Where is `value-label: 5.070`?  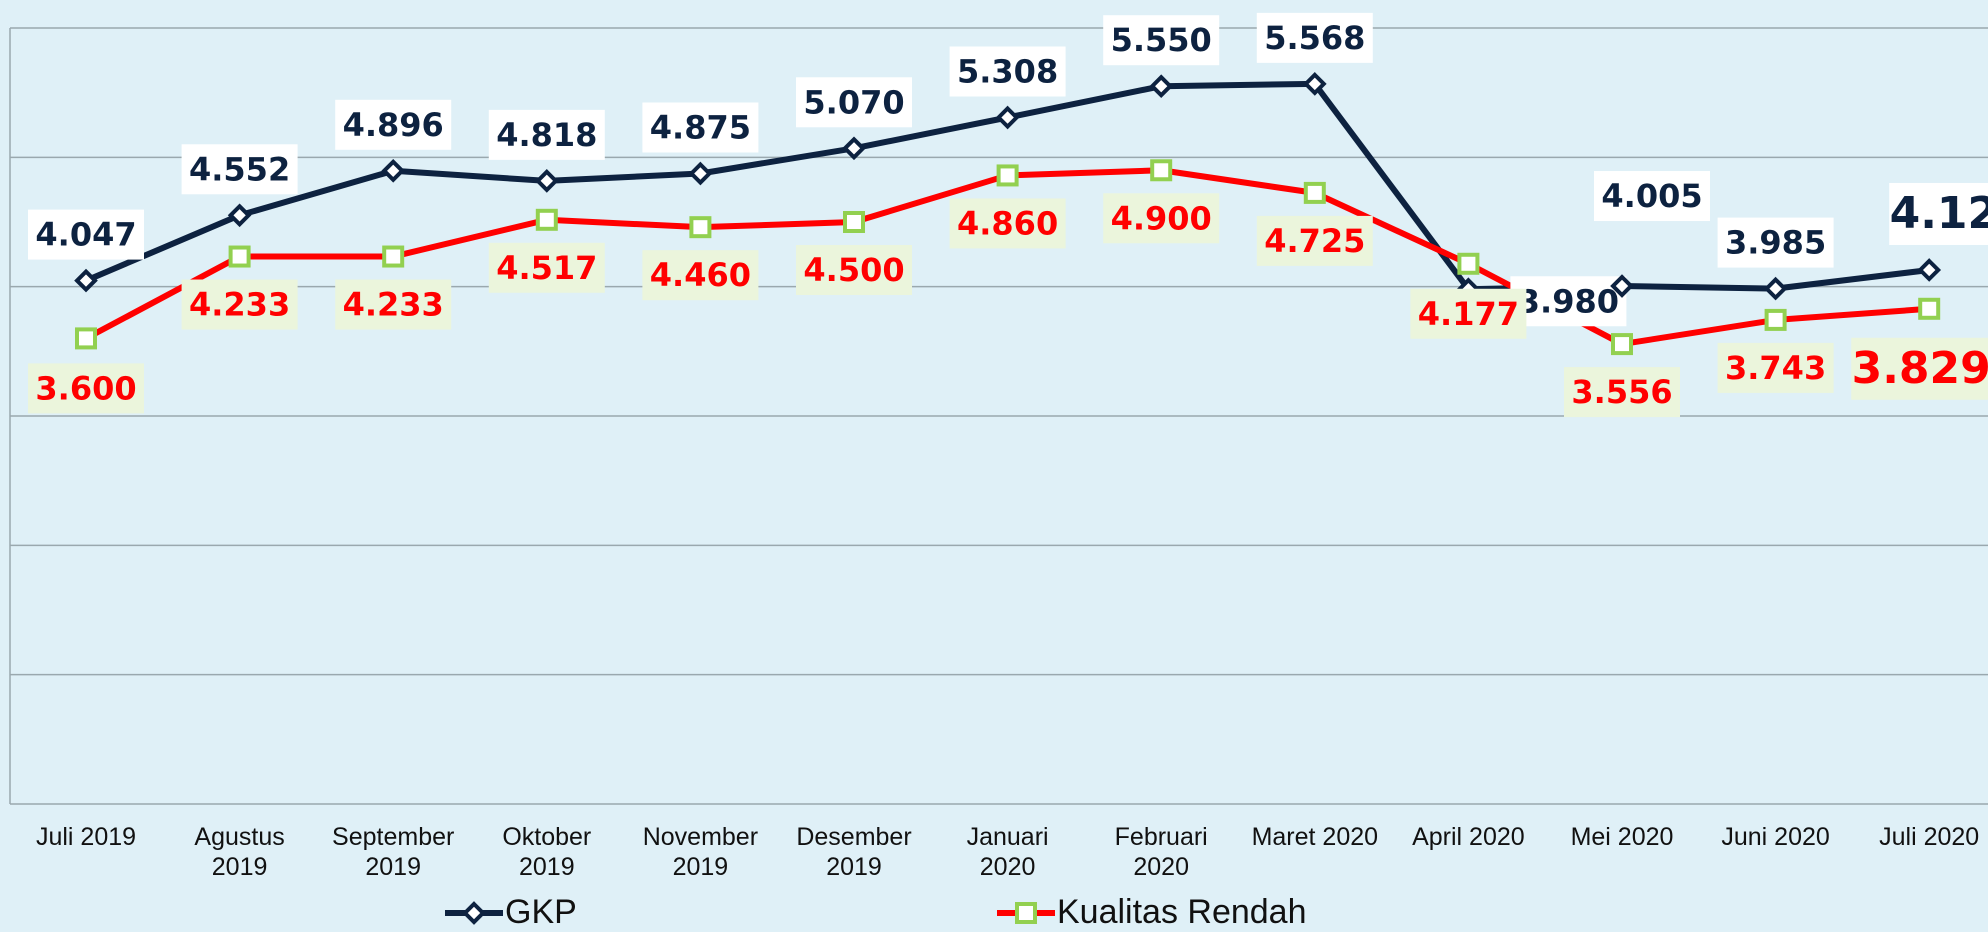
value-label: 5.070 is located at coordinates (853, 102).